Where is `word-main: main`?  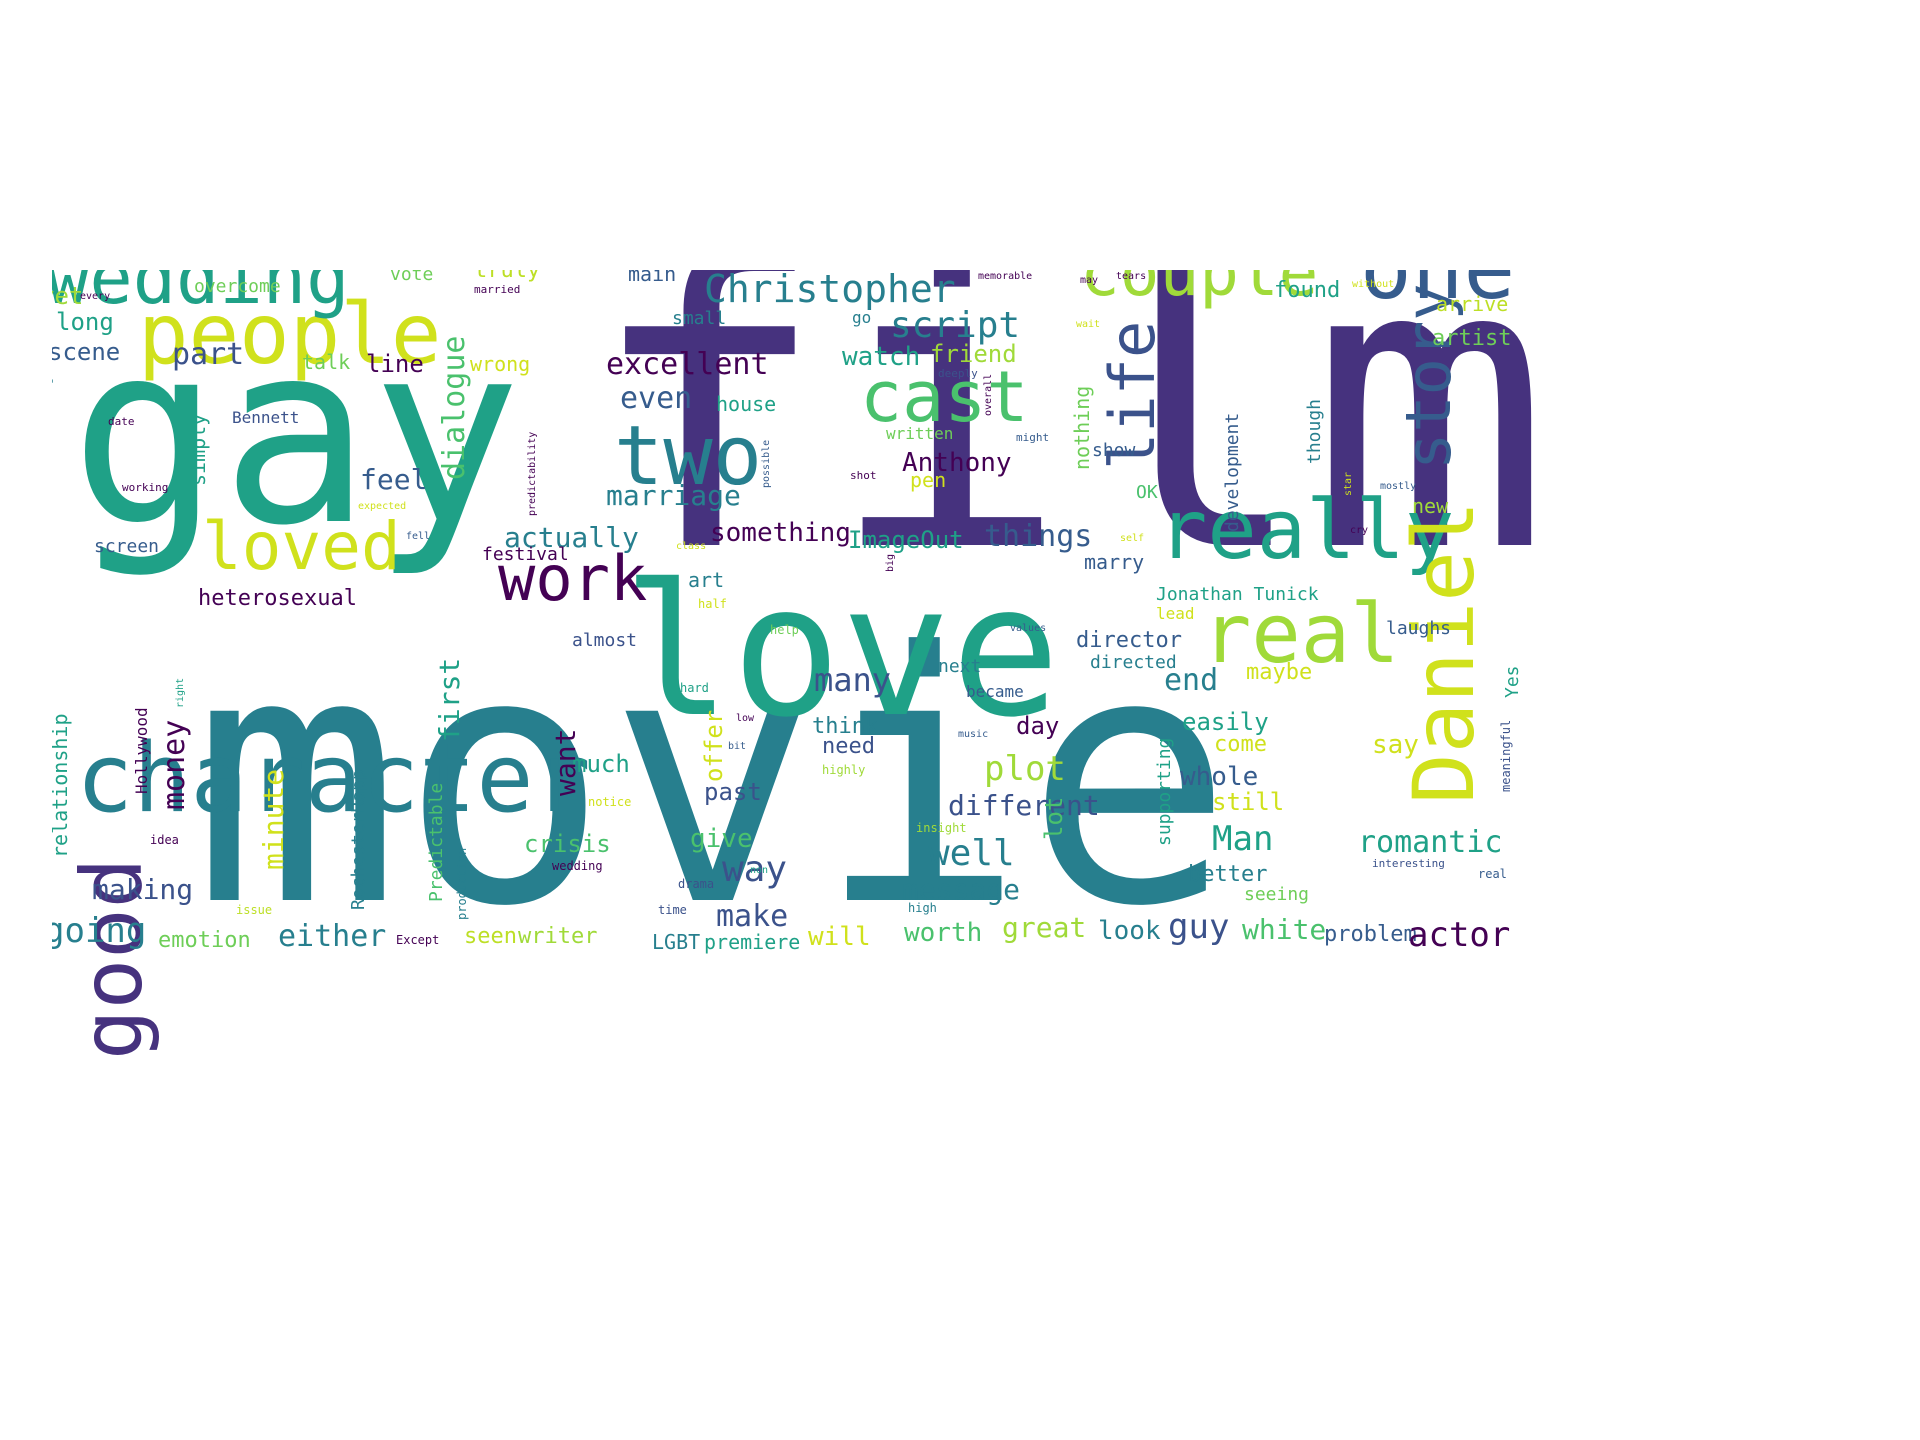
word-main: main is located at coordinates (652, 278).